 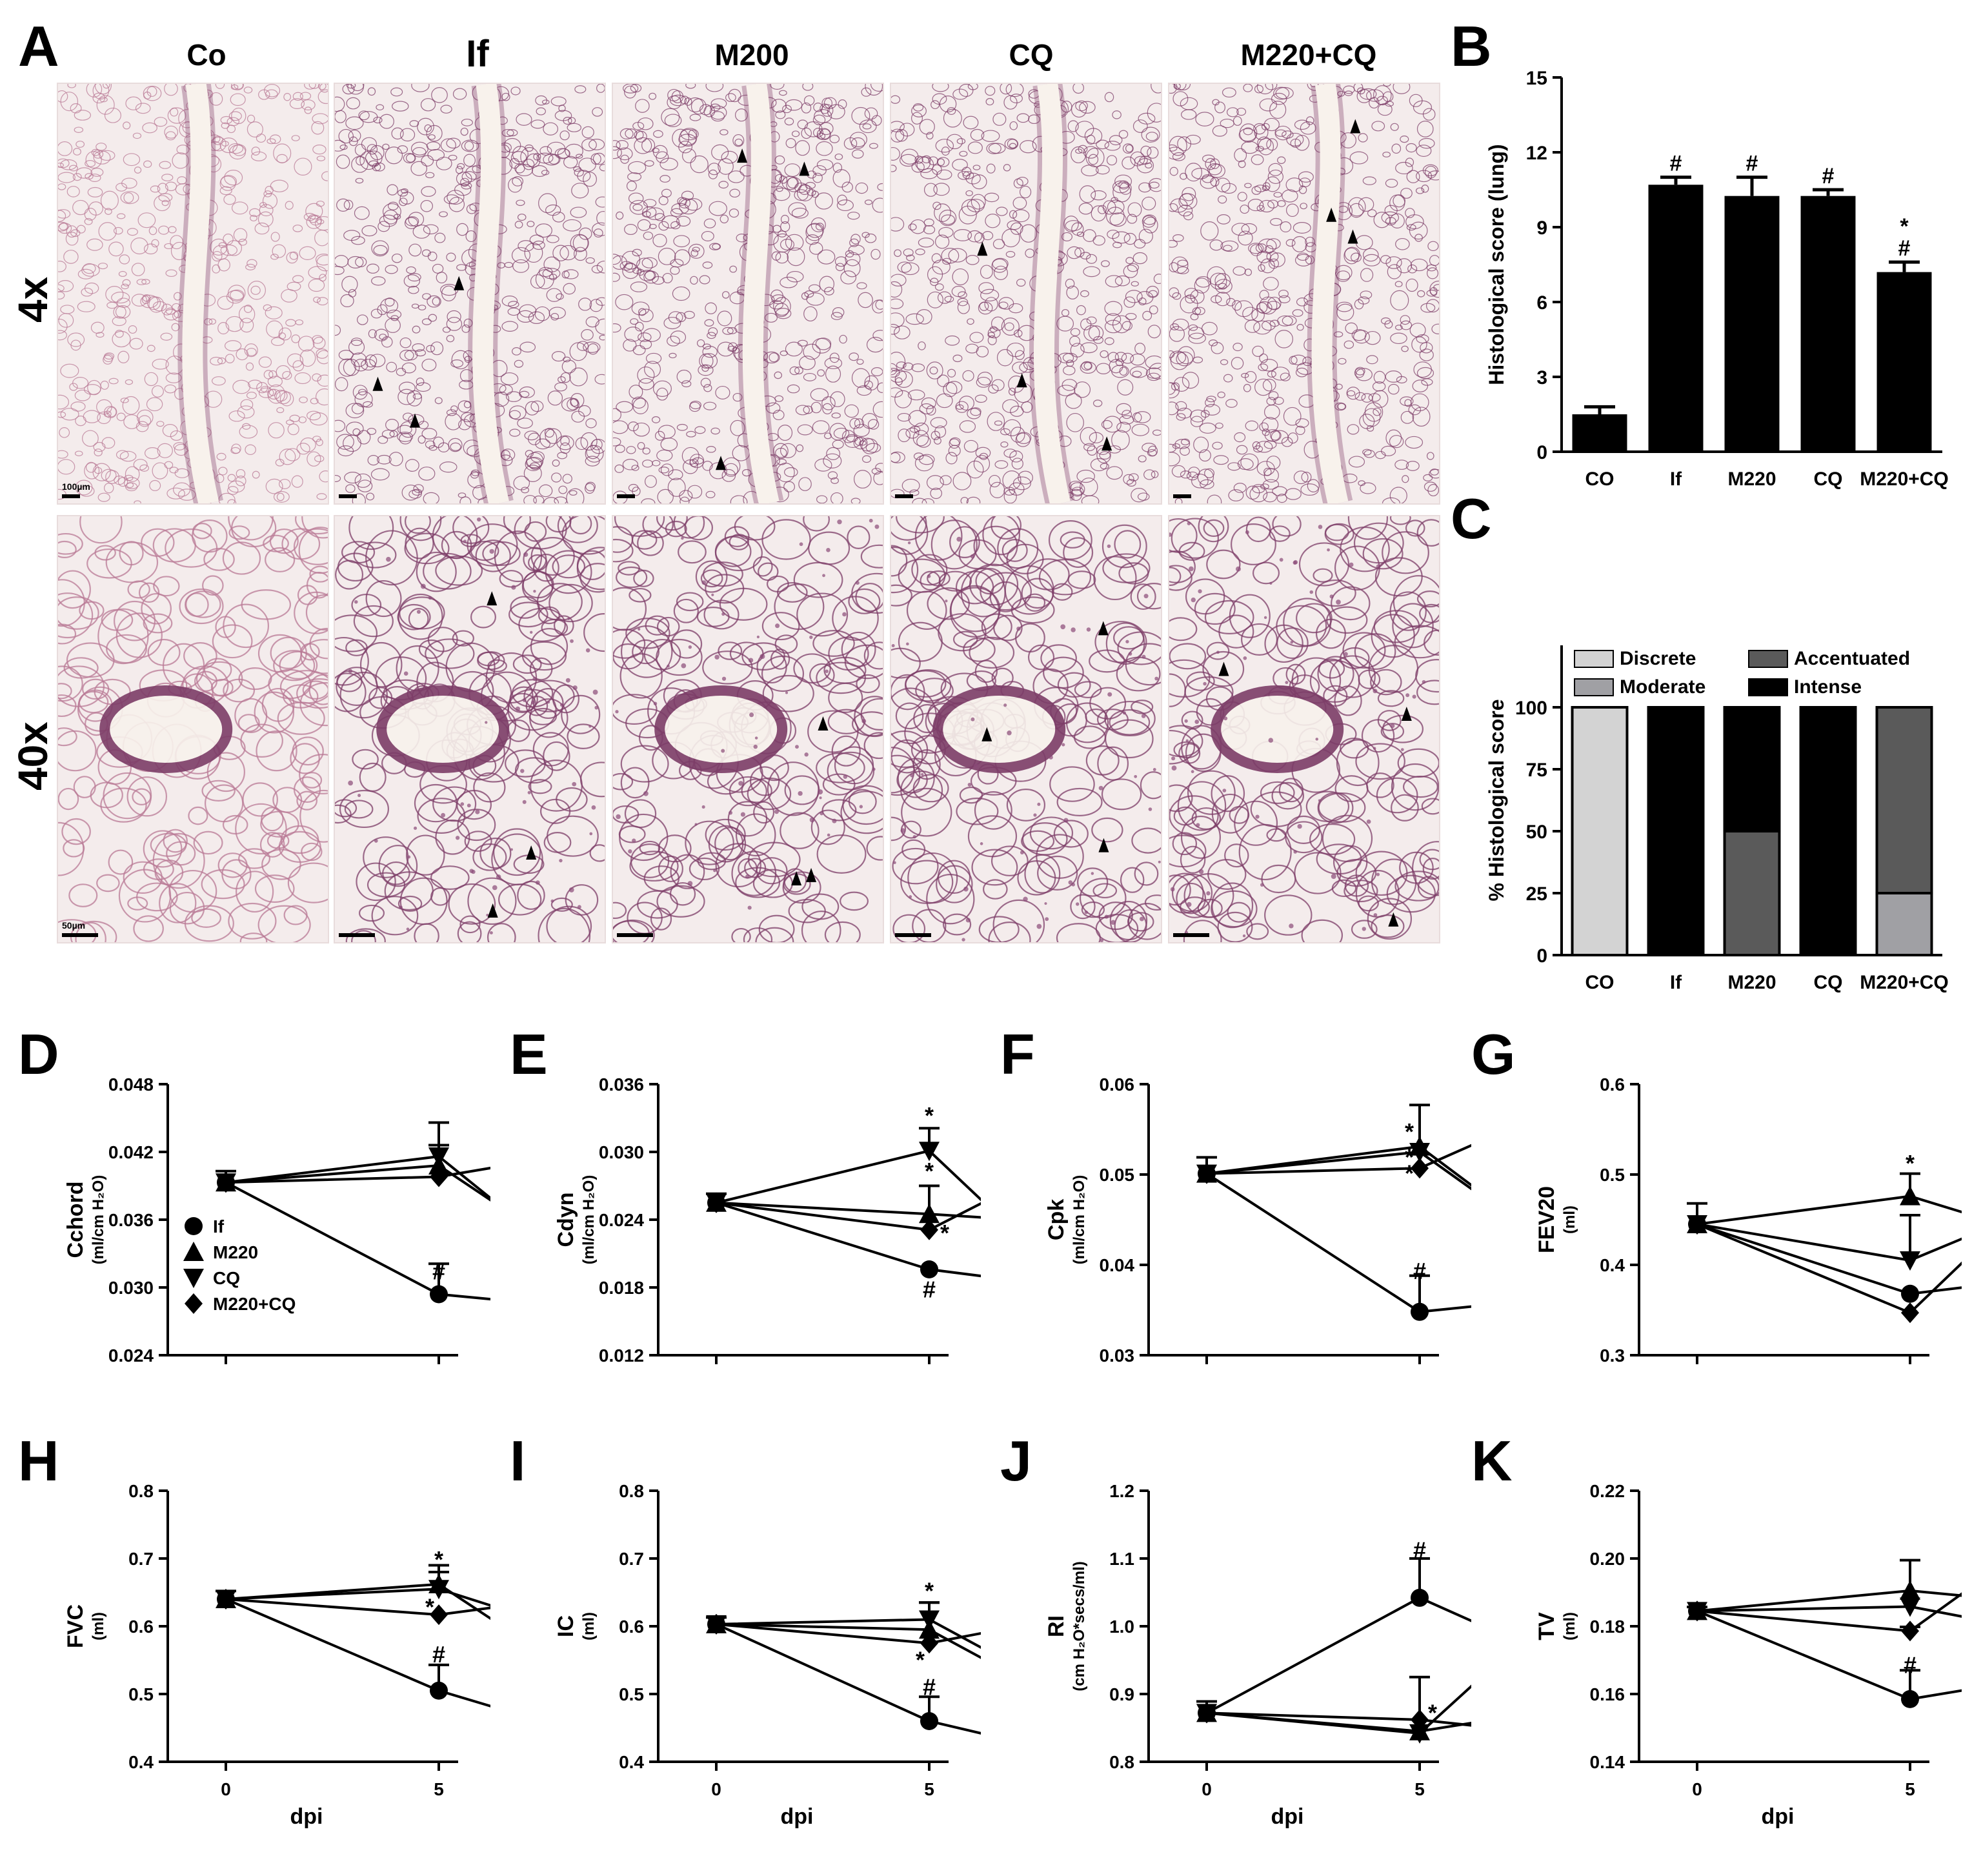 What do you see at coordinates (1056, 1626) in the screenshot?
I see `y-axis-label: RI` at bounding box center [1056, 1626].